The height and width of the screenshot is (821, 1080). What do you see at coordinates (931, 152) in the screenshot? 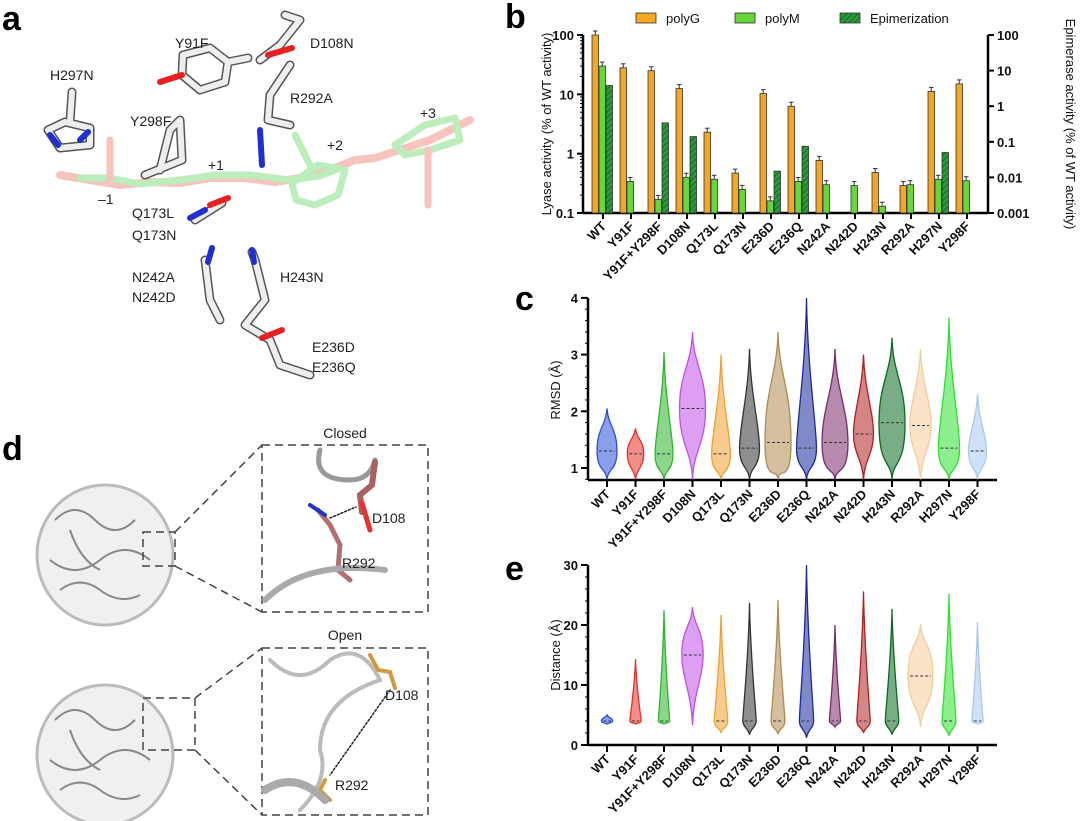
I see `bar-polyg-h297n` at bounding box center [931, 152].